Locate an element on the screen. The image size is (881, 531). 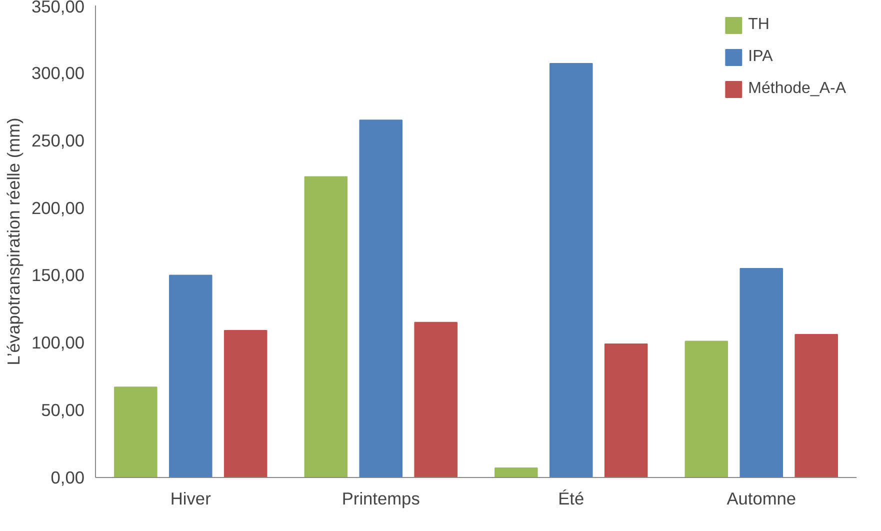
y-tick-label: 50,00 is located at coordinates (63, 410).